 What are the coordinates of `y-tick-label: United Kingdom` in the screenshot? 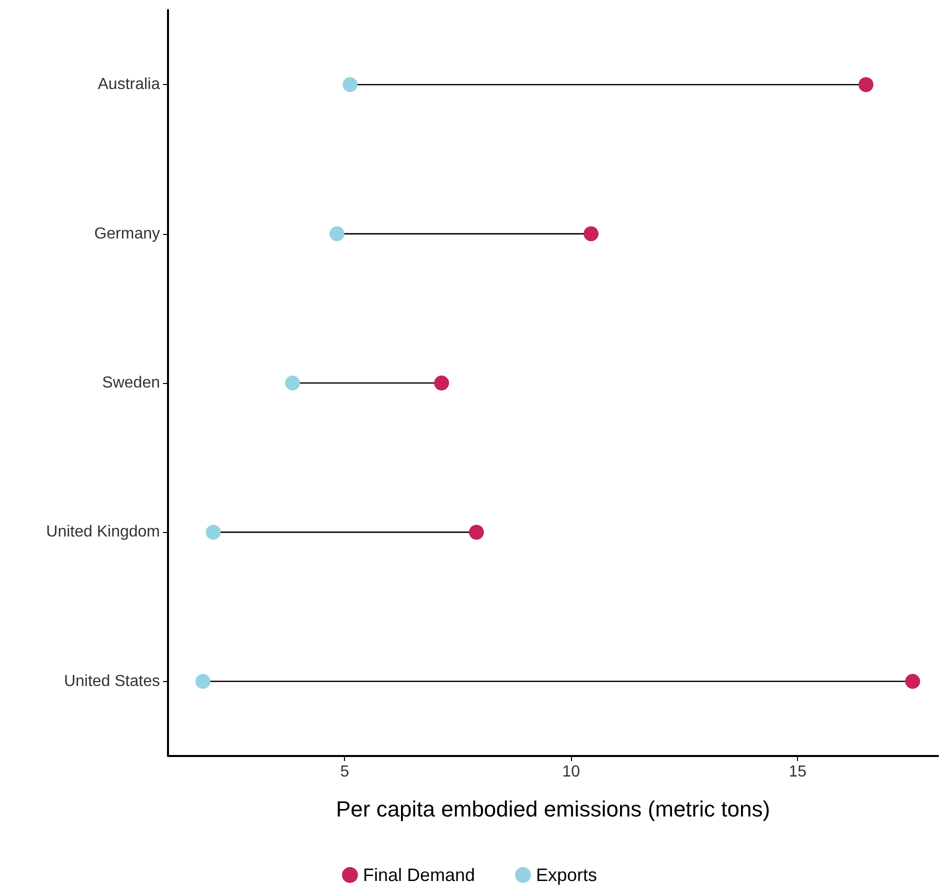 It's located at (103, 532).